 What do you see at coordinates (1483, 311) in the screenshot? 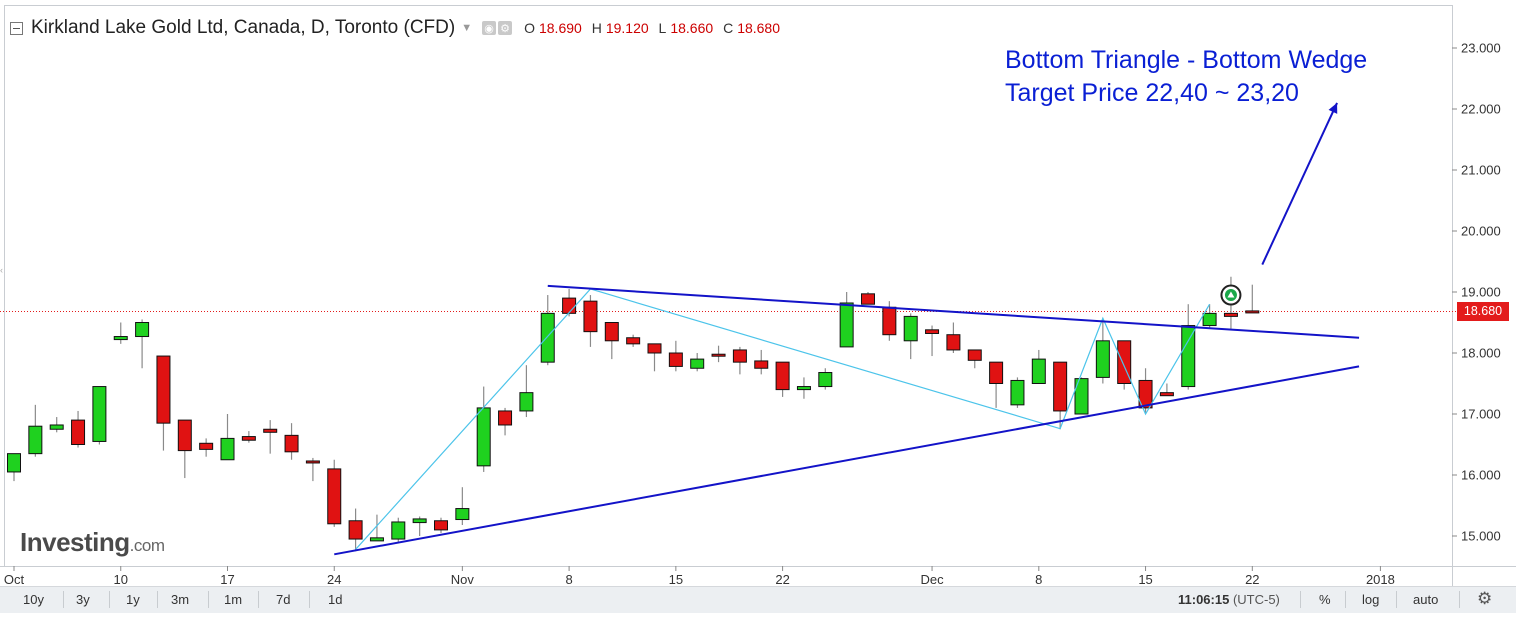
I see `last-price-tag: 18.680` at bounding box center [1483, 311].